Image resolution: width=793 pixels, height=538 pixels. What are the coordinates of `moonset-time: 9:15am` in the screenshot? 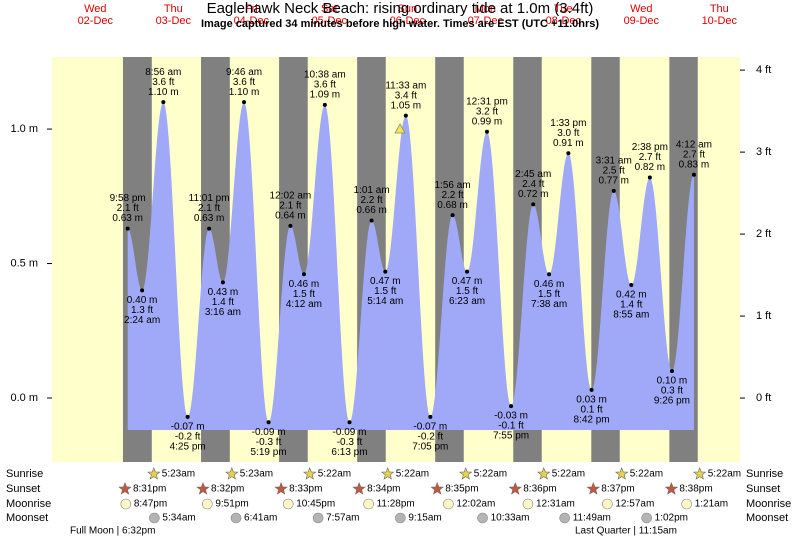 It's located at (424, 518).